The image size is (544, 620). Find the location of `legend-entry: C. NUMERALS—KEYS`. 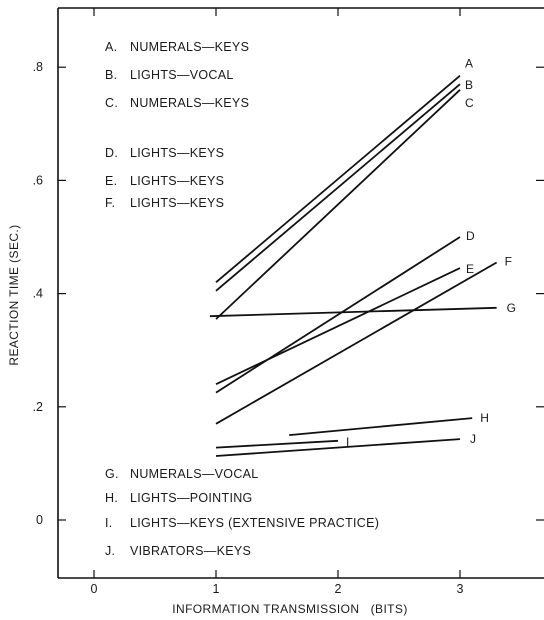

legend-entry: C. NUMERALS—KEYS is located at coordinates (177, 103).